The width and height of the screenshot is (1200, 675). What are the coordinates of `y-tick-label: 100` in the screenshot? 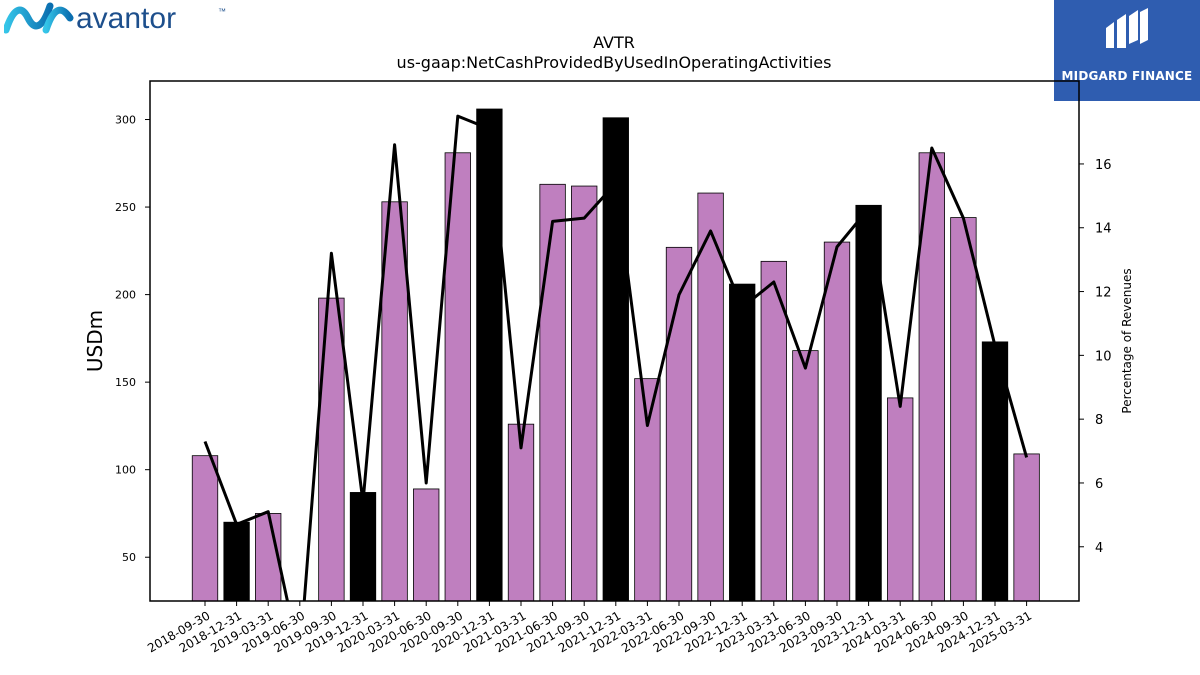 It's located at (125, 470).